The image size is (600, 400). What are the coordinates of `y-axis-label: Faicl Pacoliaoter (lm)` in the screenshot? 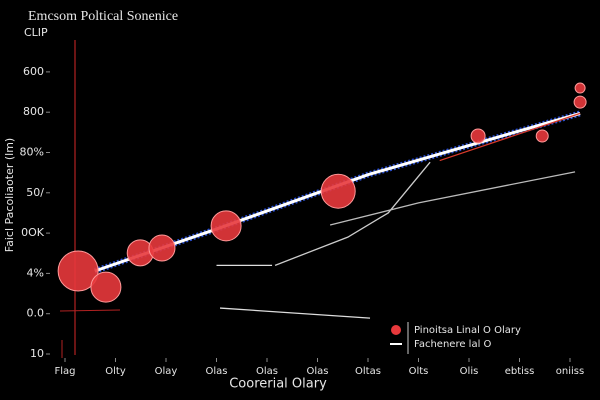 It's located at (9, 195).